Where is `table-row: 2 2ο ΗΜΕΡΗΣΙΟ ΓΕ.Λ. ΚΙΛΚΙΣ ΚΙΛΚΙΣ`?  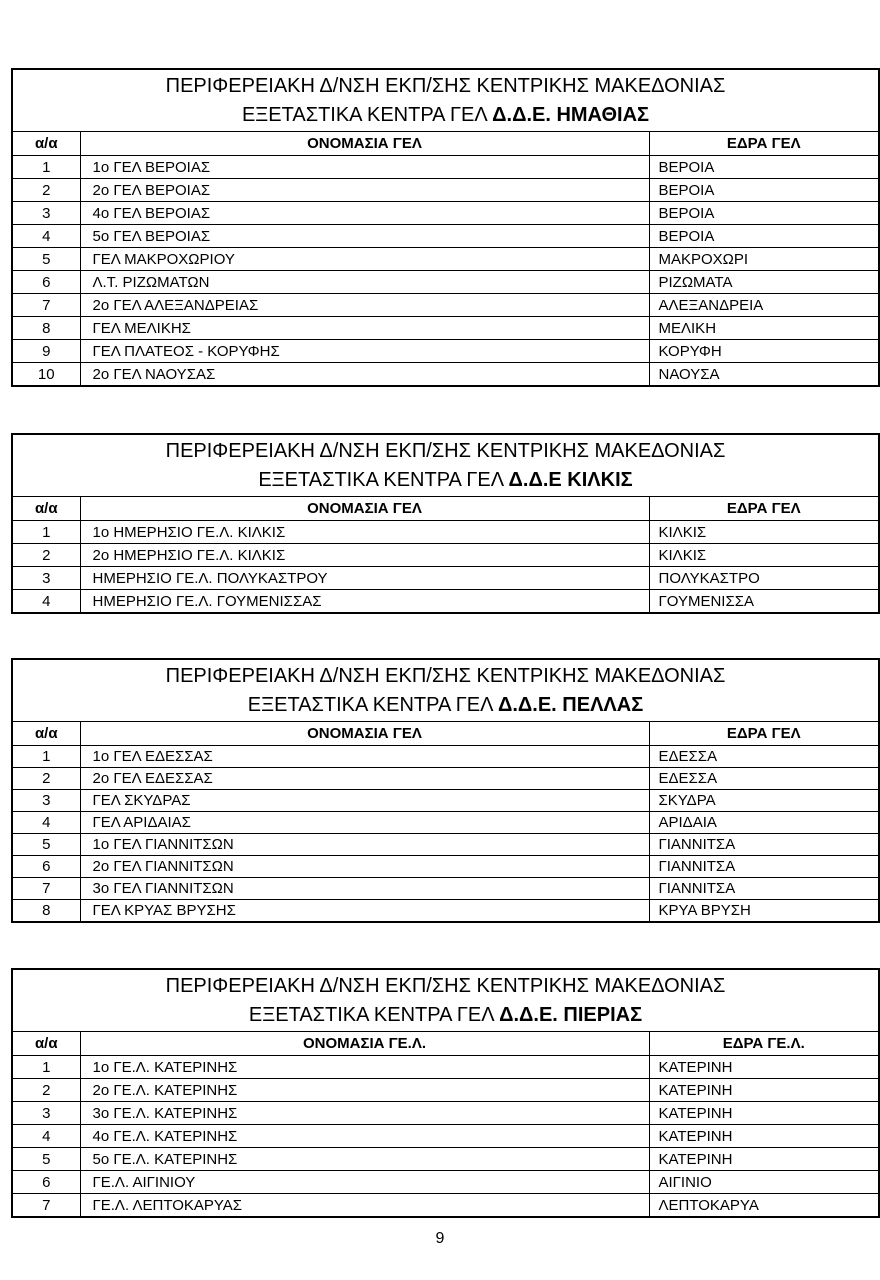
table-row: 2 2ο ΗΜΕΡΗΣΙΟ ΓΕ.Λ. ΚΙΛΚΙΣ ΚΙΛΚΙΣ is located at coordinates (445, 555).